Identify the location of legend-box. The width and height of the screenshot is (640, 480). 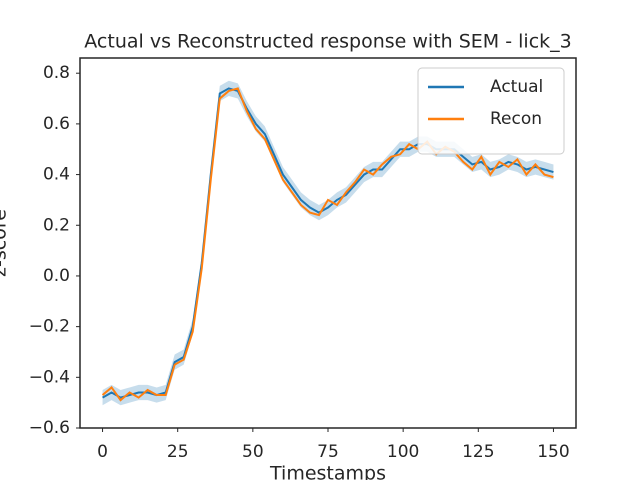
(491, 111).